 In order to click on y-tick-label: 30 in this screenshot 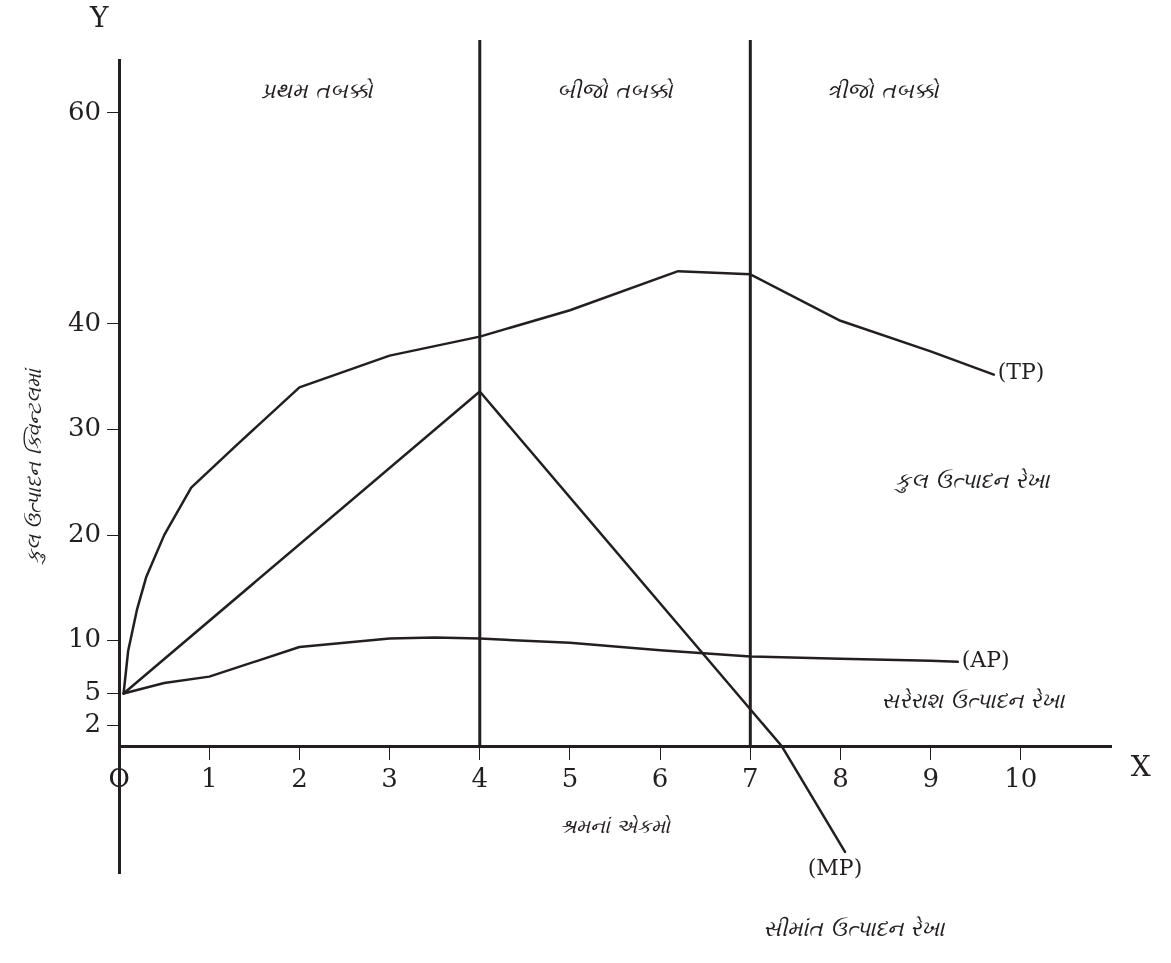, I will do `click(84, 427)`.